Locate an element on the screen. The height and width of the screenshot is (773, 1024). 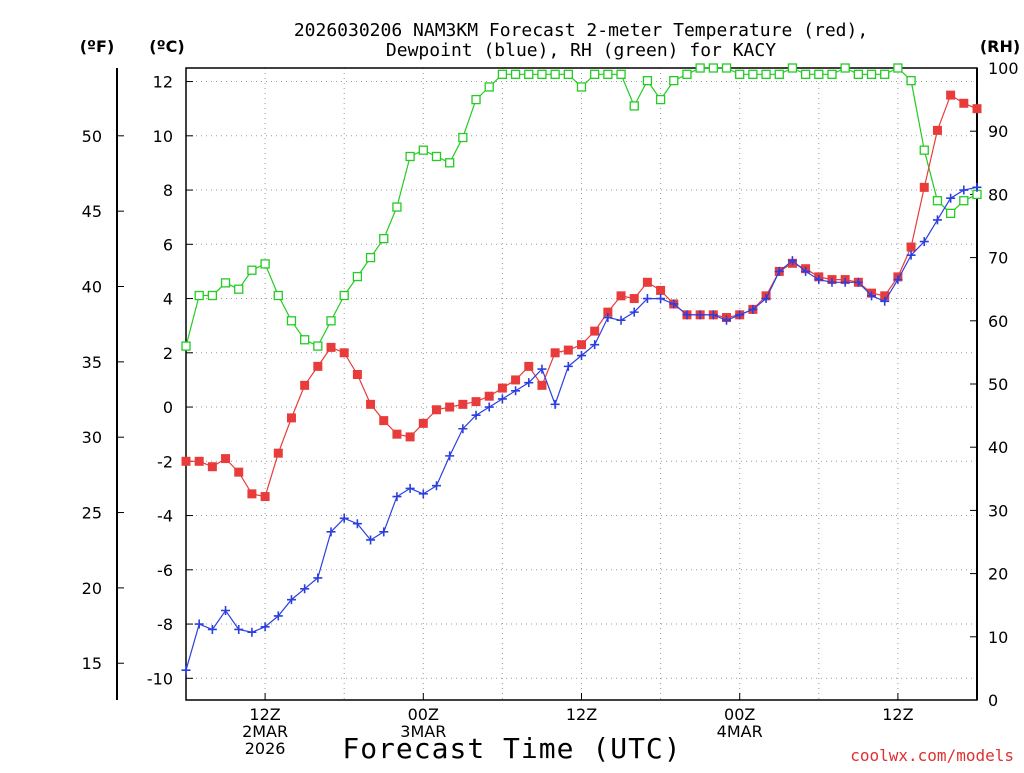
celsius-tick-label: -2 is located at coordinates (165, 461).